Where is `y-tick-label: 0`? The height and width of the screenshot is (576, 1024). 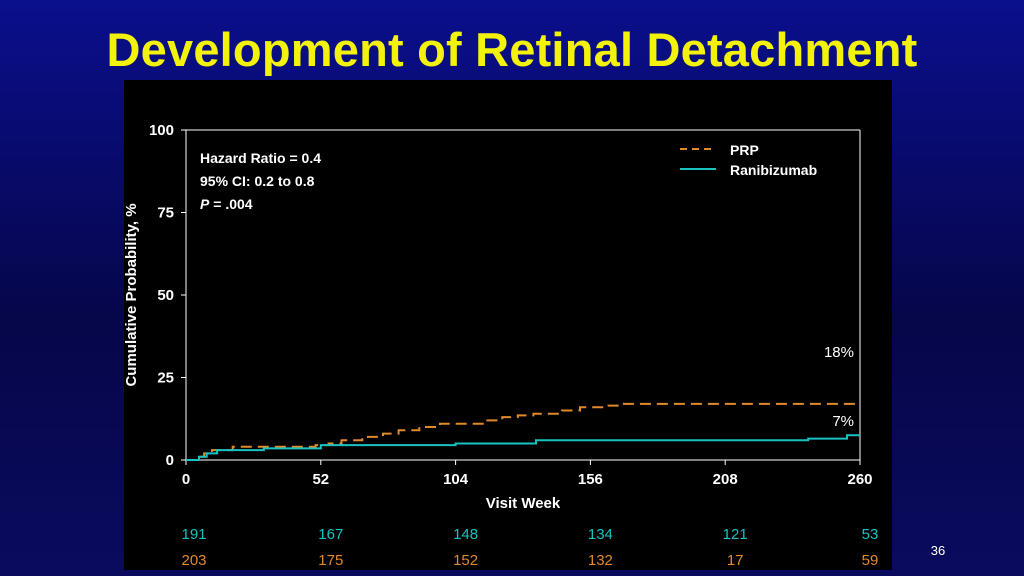
y-tick-label: 0 is located at coordinates (170, 460).